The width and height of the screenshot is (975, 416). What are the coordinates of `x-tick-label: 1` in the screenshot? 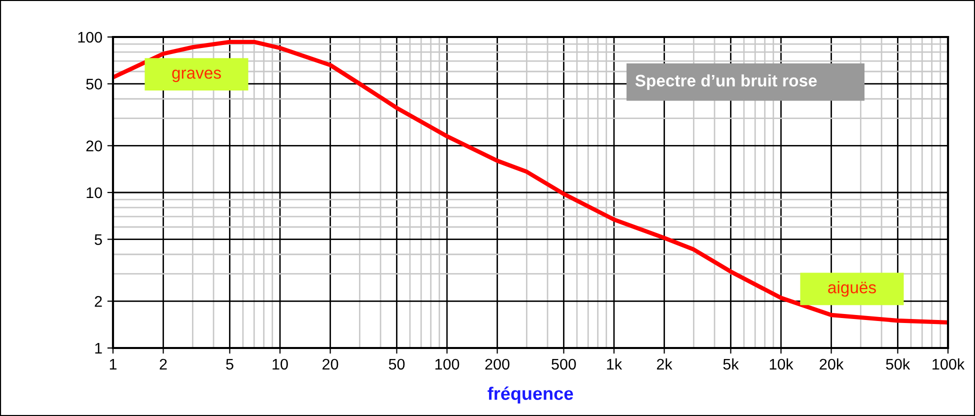 It's located at (113, 364).